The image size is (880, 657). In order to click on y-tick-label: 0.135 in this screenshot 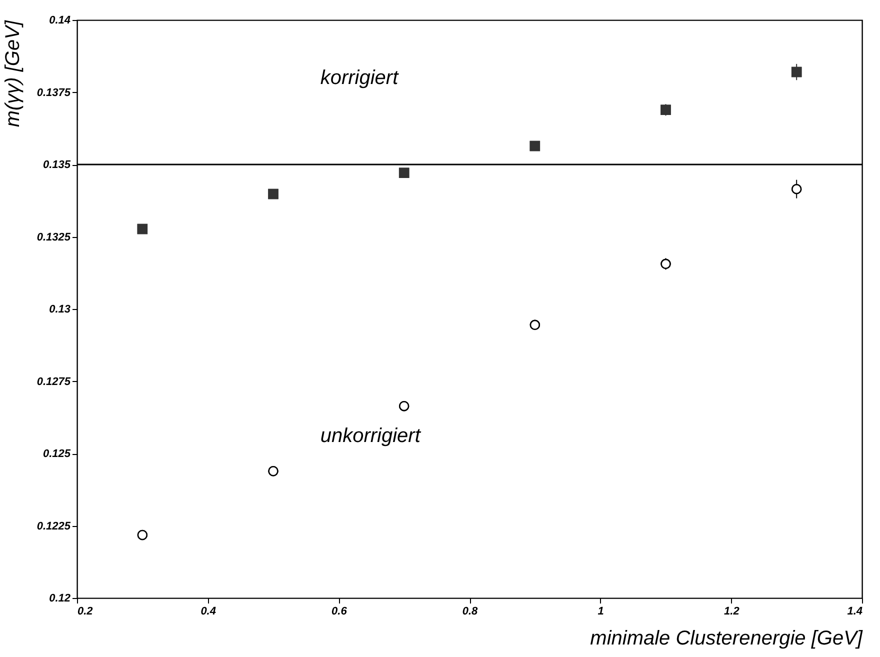, I will do `click(57, 165)`.